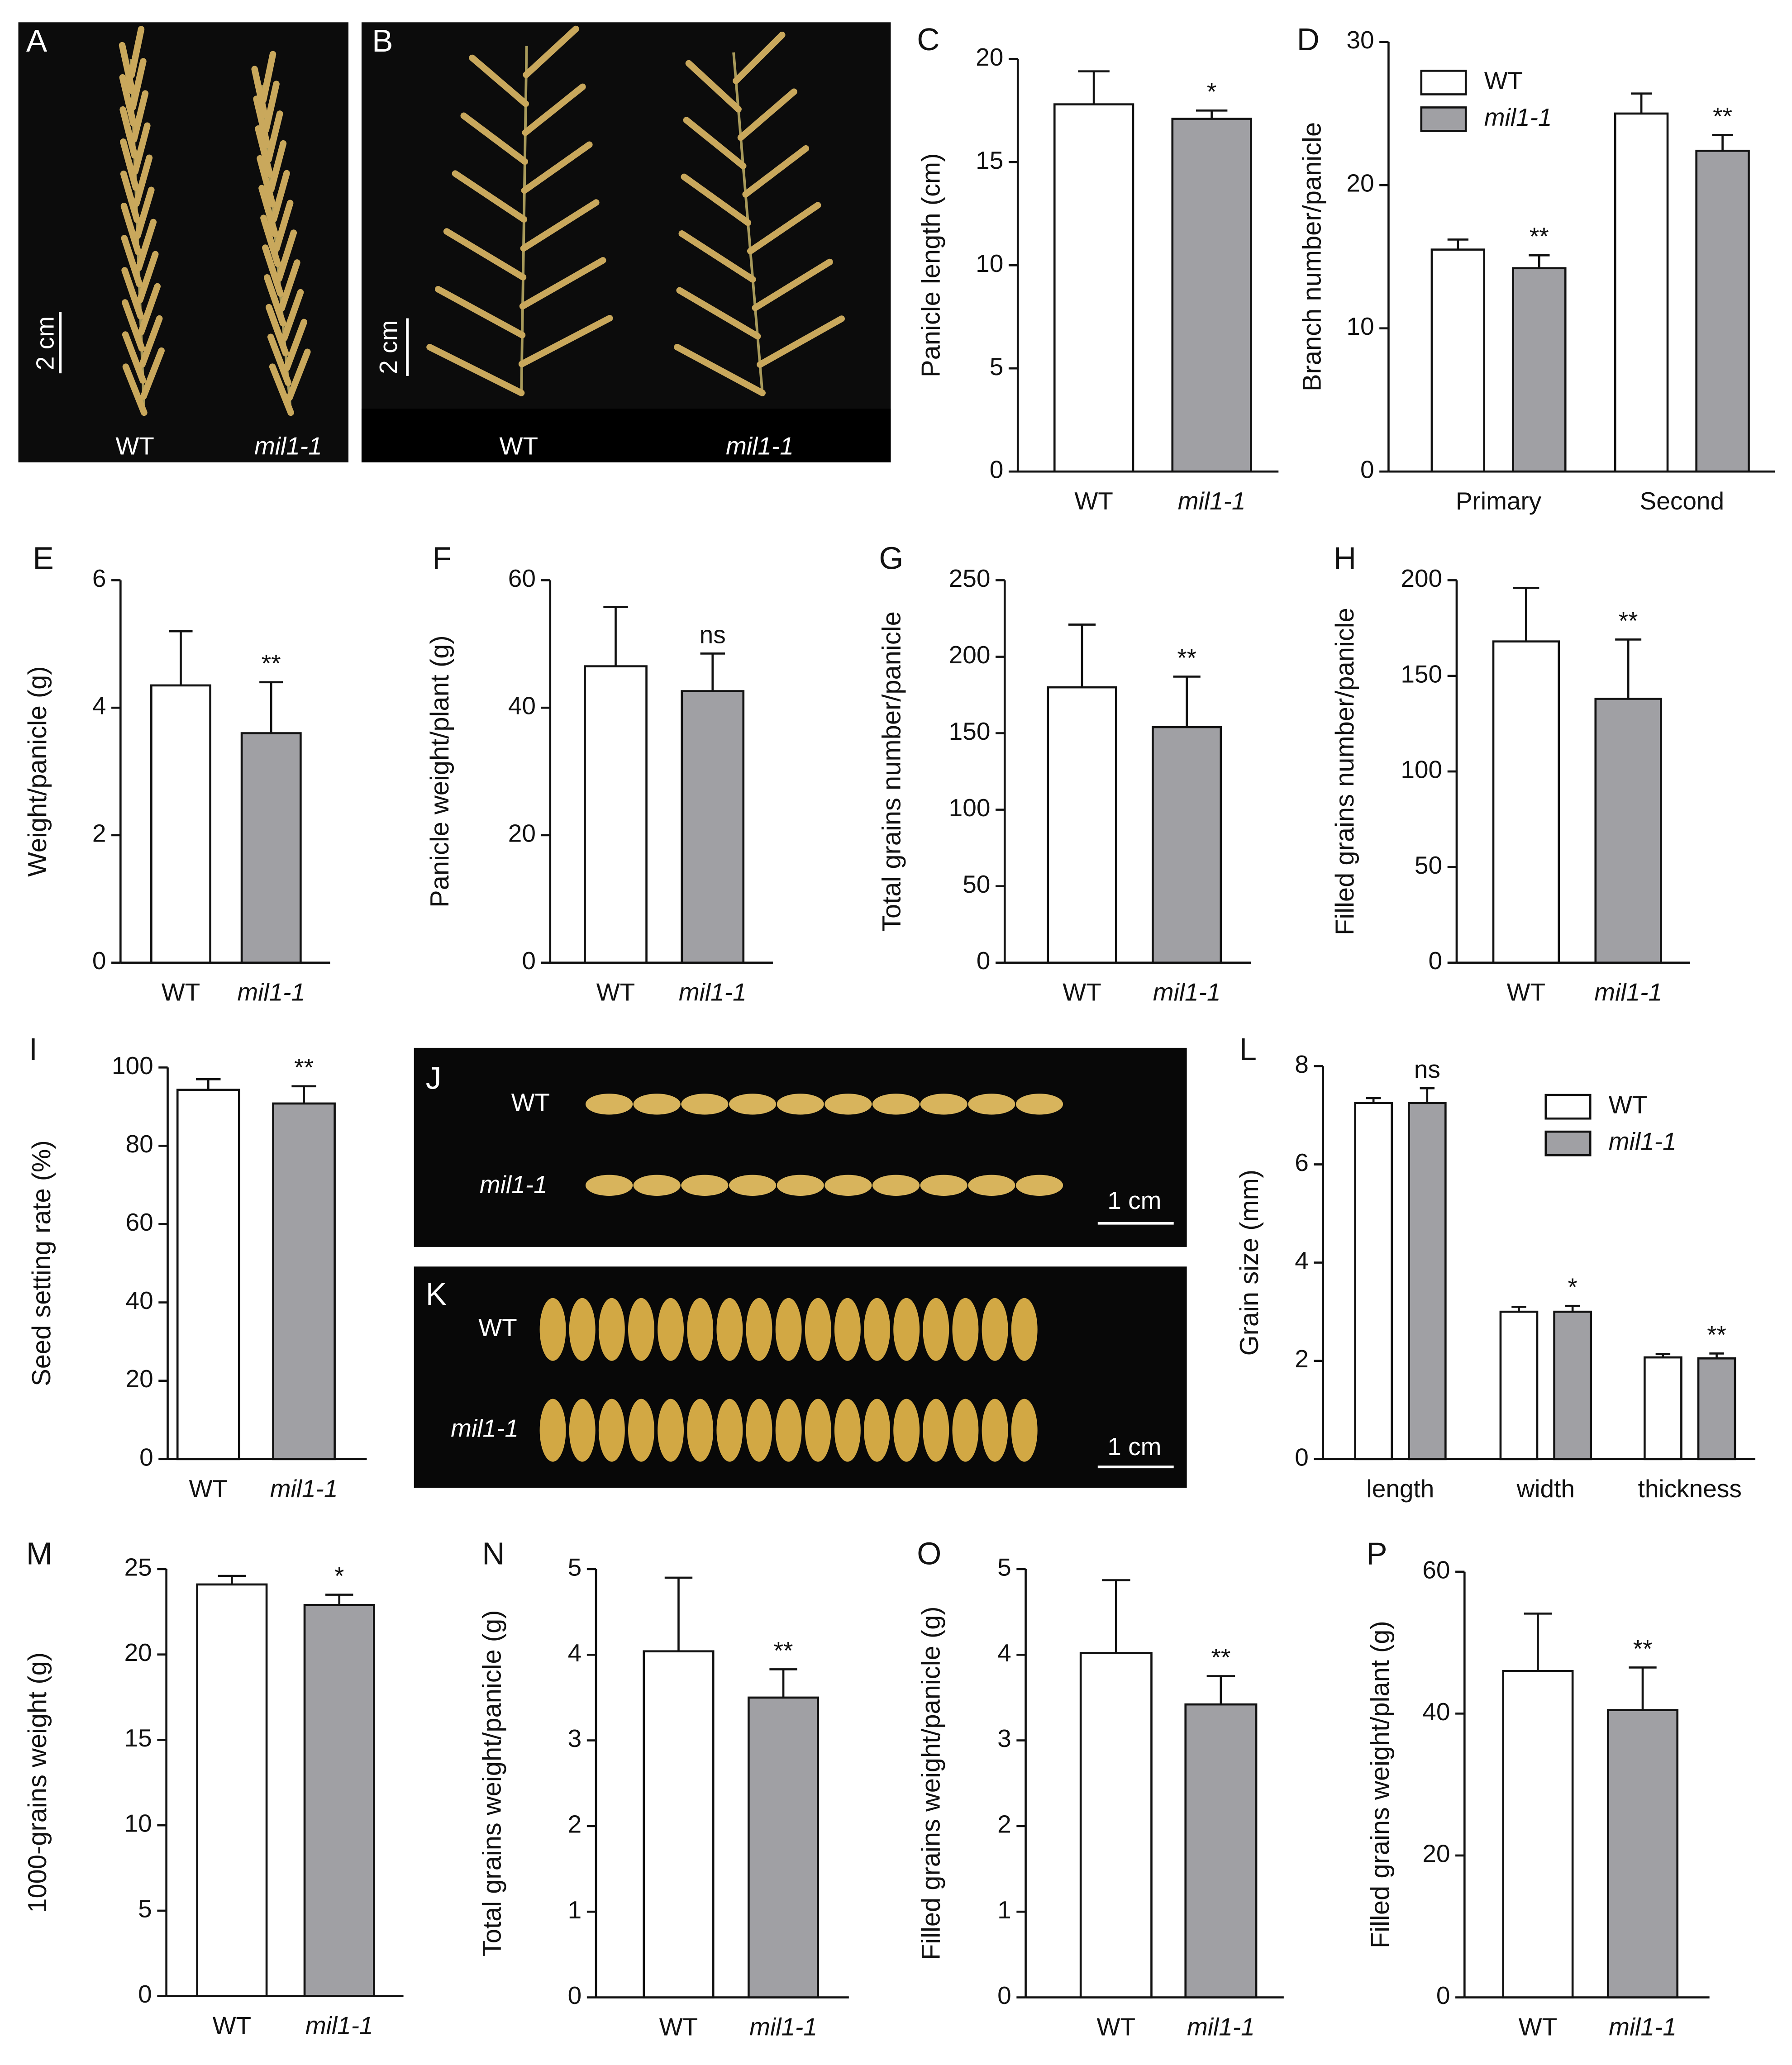  Describe the element at coordinates (388, 347) in the screenshot. I see `photo-text: 2 cm` at that location.